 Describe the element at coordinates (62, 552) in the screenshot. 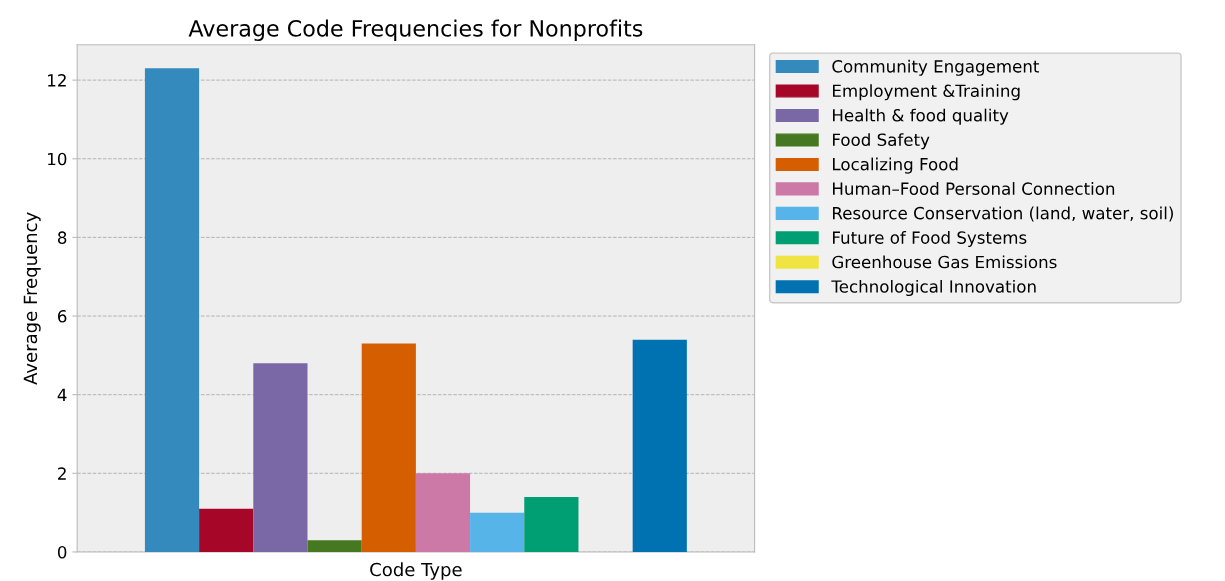

I see `y-tick-label: 0` at that location.